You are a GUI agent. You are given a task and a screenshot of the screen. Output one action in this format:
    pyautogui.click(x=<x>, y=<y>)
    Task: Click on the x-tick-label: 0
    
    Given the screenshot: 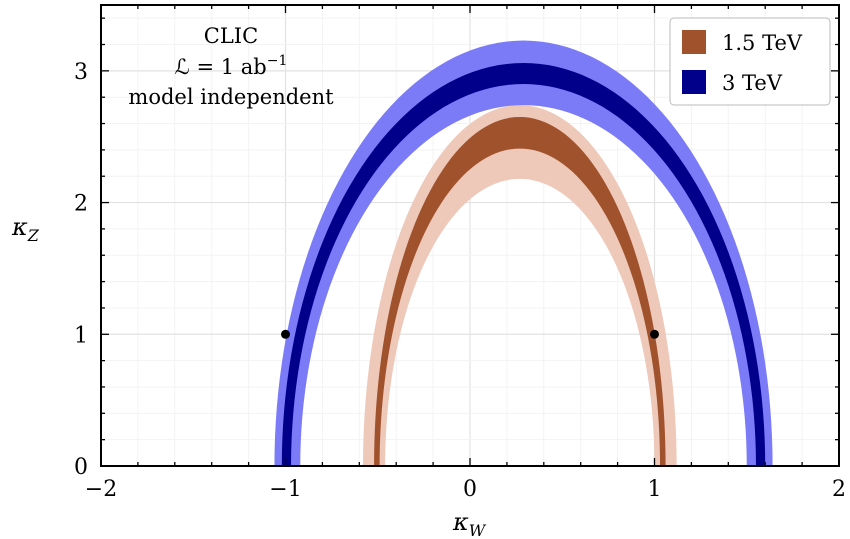 What is the action you would take?
    pyautogui.click(x=470, y=489)
    